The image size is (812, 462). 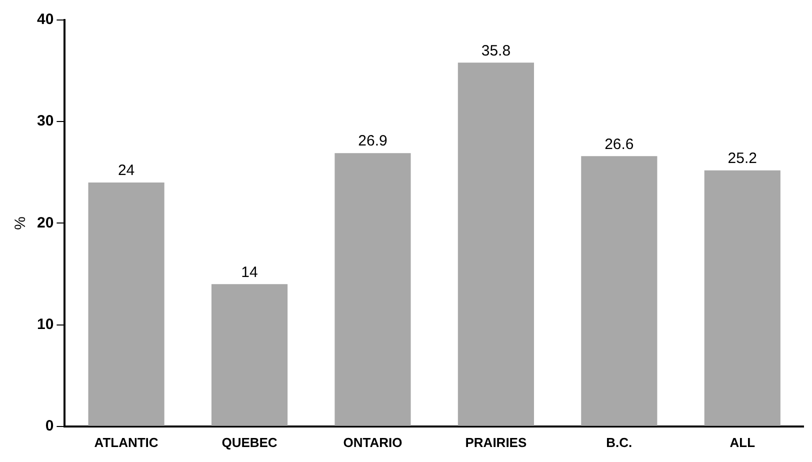 I want to click on y-tick-label: 10, so click(x=45, y=324).